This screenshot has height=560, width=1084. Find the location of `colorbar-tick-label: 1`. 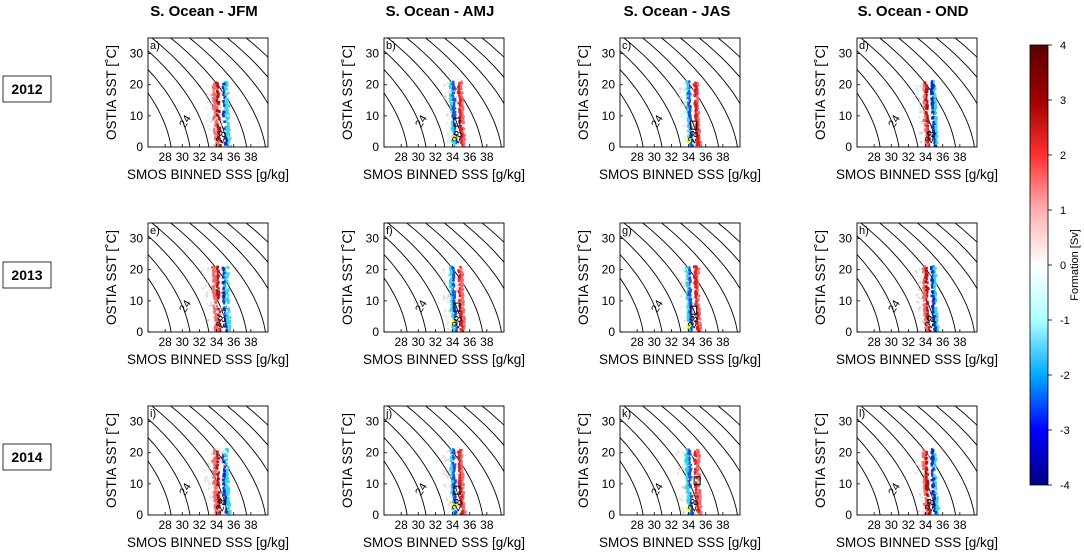

colorbar-tick-label: 1 is located at coordinates (1063, 211).